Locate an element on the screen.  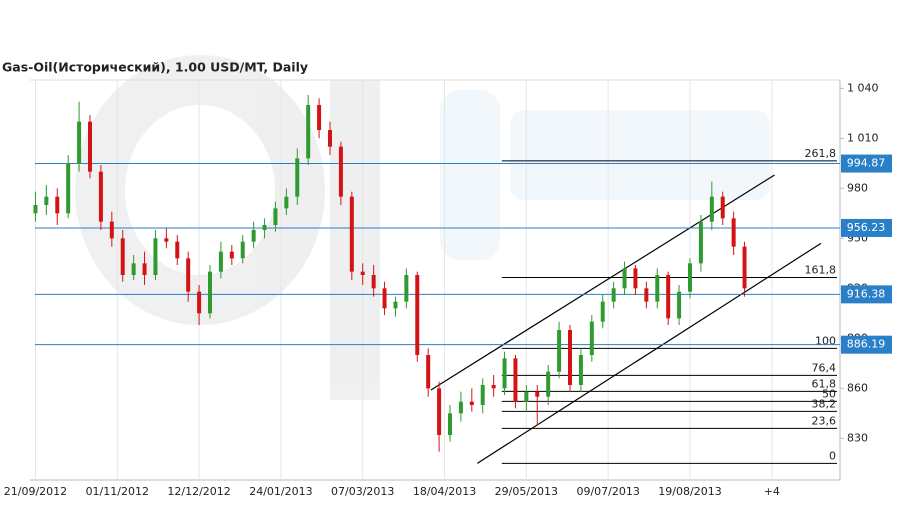
x-tick-label: 07/03/2013 is located at coordinates (362, 491).